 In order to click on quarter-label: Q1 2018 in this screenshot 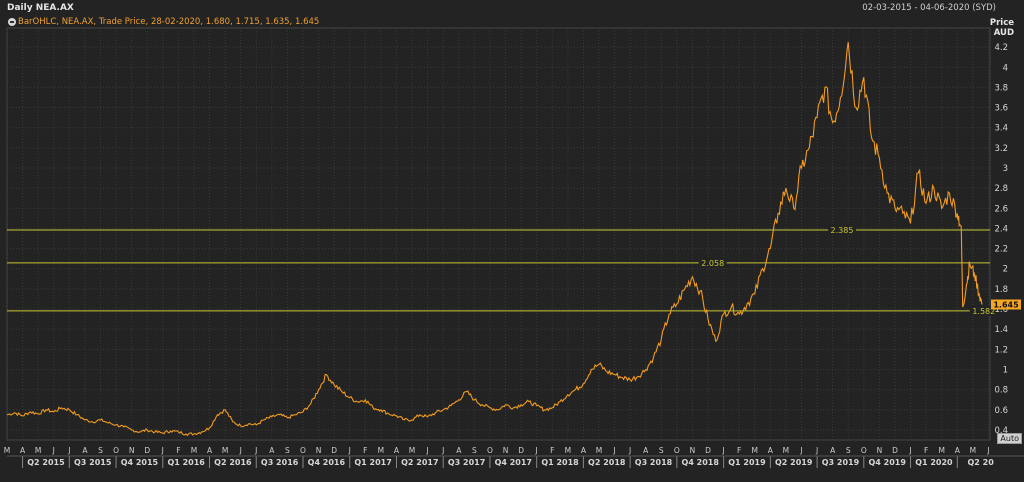, I will do `click(560, 462)`.